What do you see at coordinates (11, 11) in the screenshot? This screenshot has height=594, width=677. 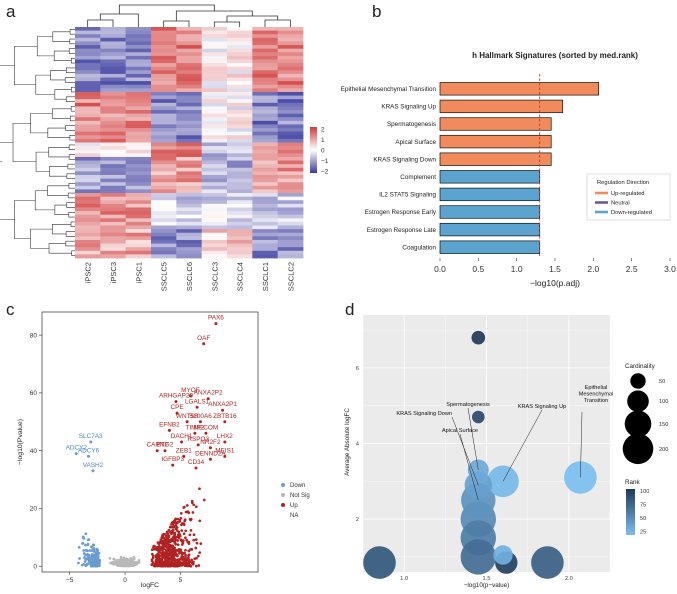 I see `panel-letter-a: a` at bounding box center [11, 11].